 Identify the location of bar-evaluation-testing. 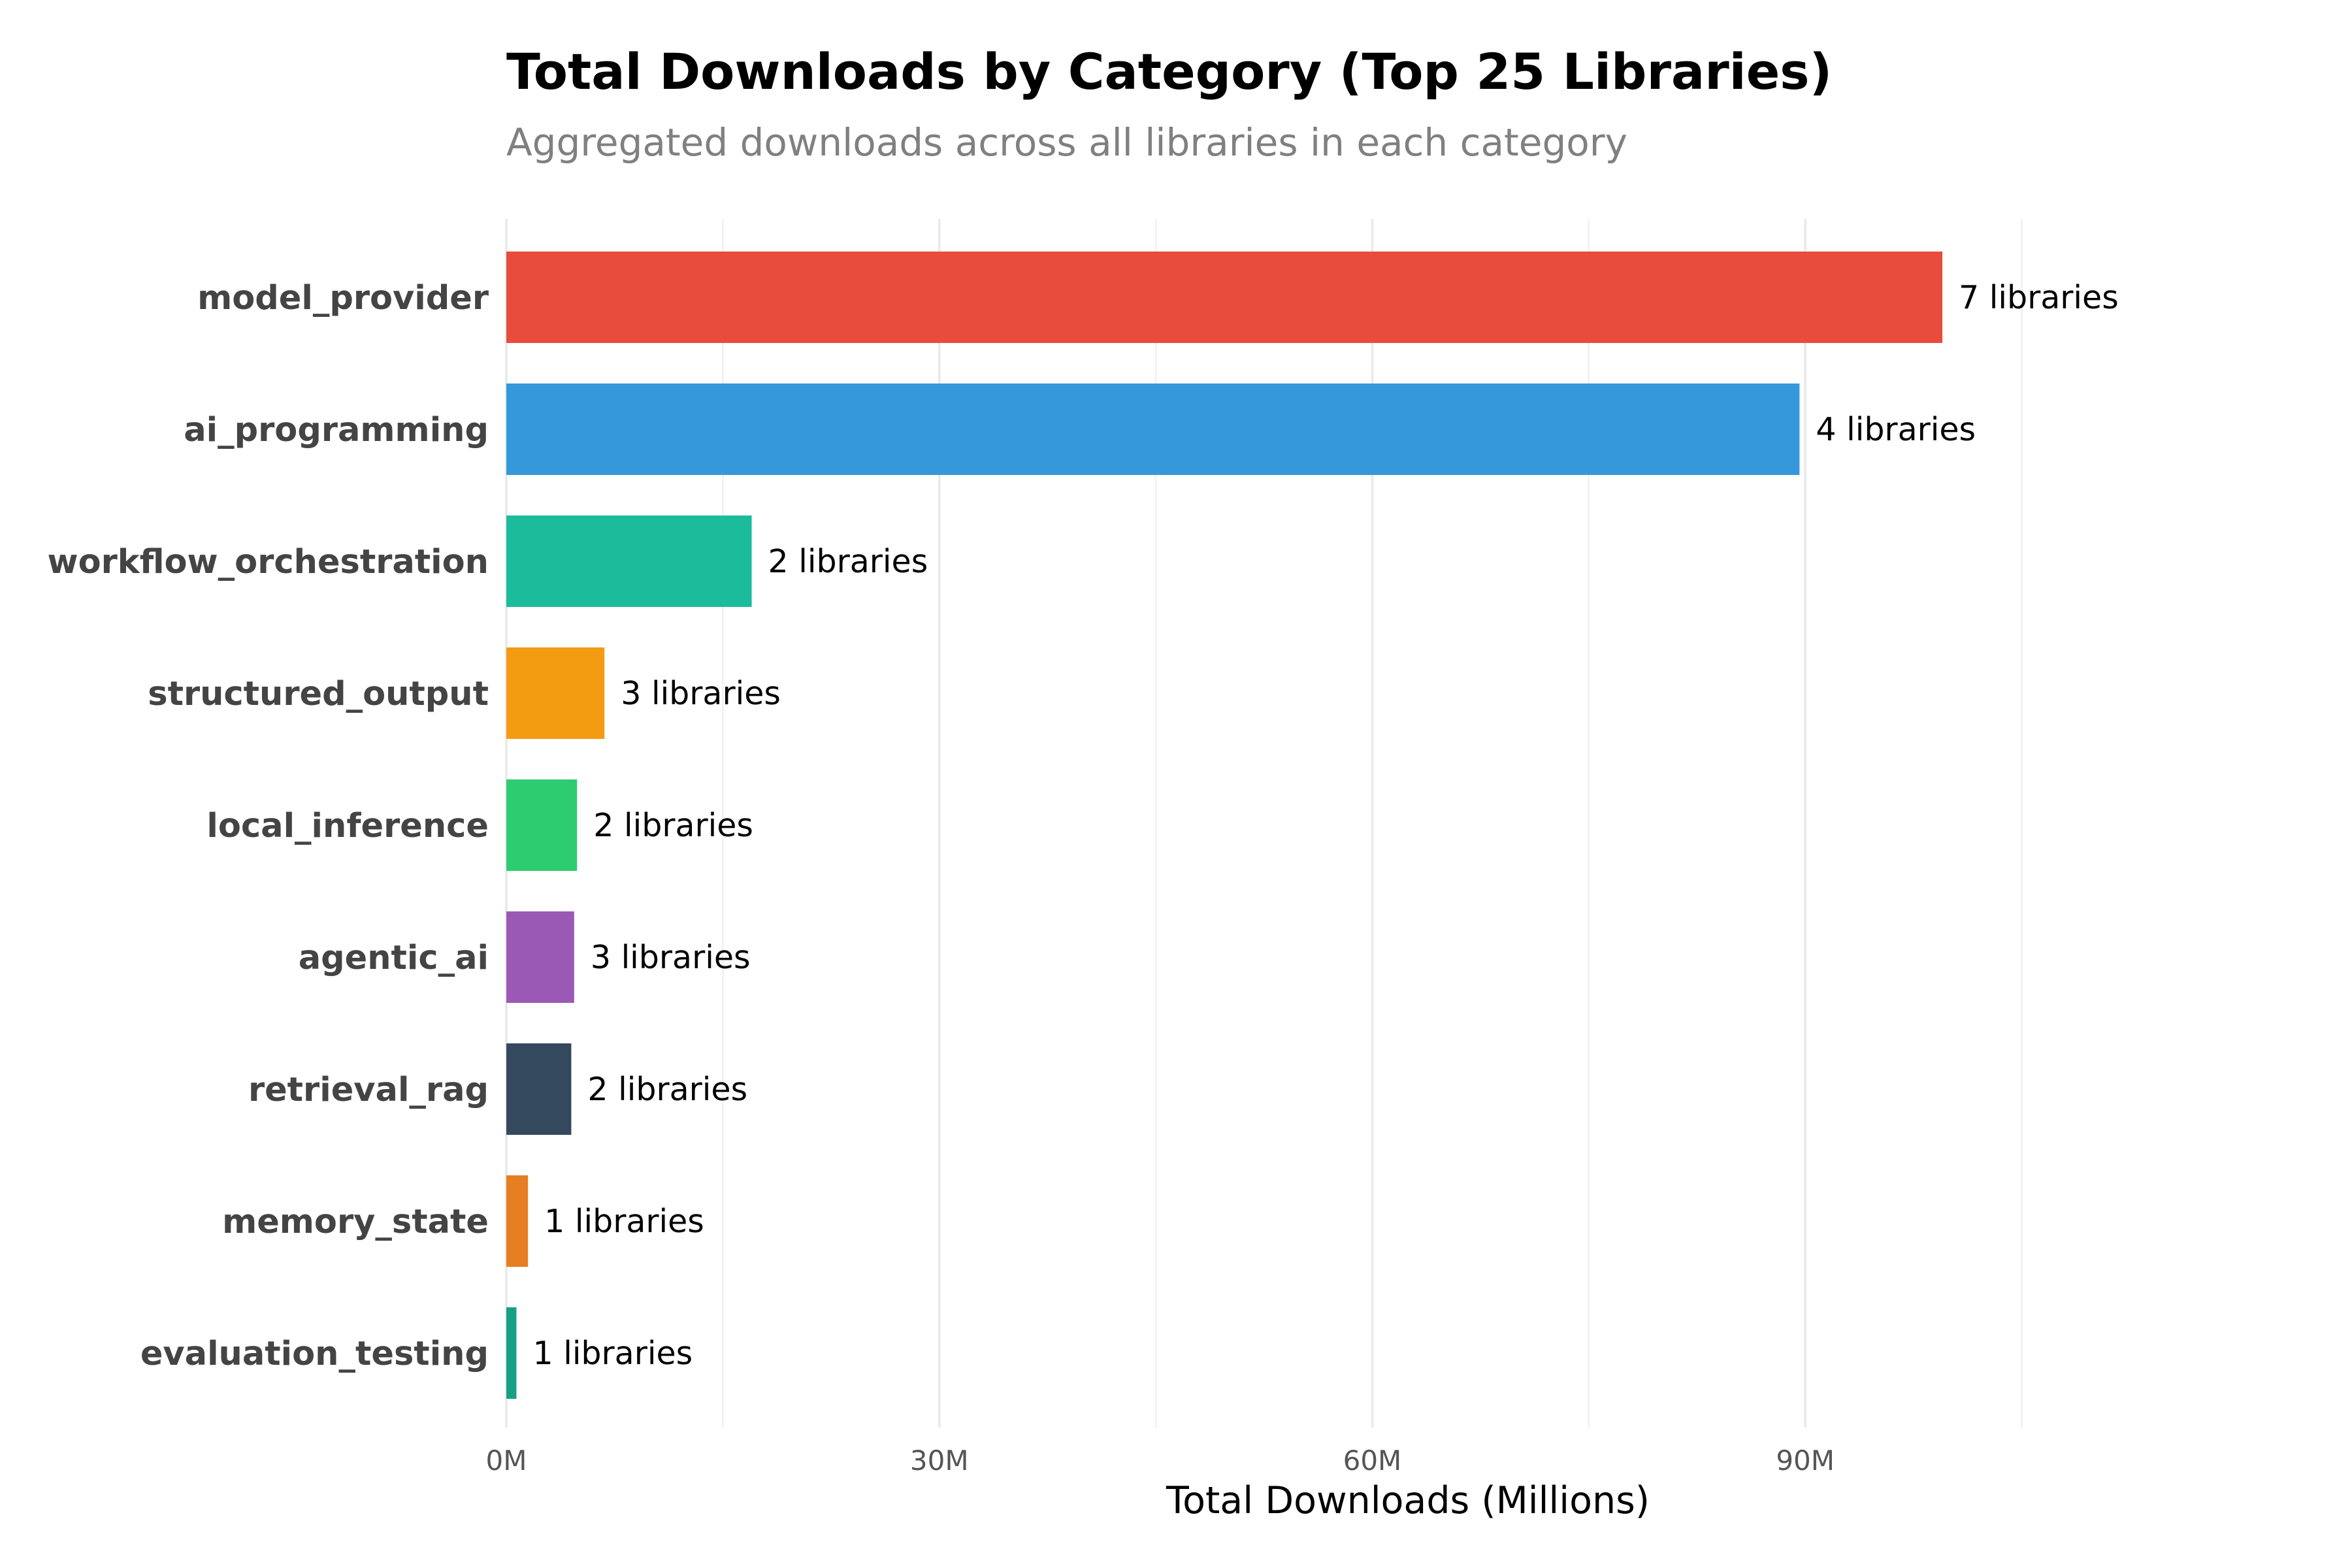
(511, 1353).